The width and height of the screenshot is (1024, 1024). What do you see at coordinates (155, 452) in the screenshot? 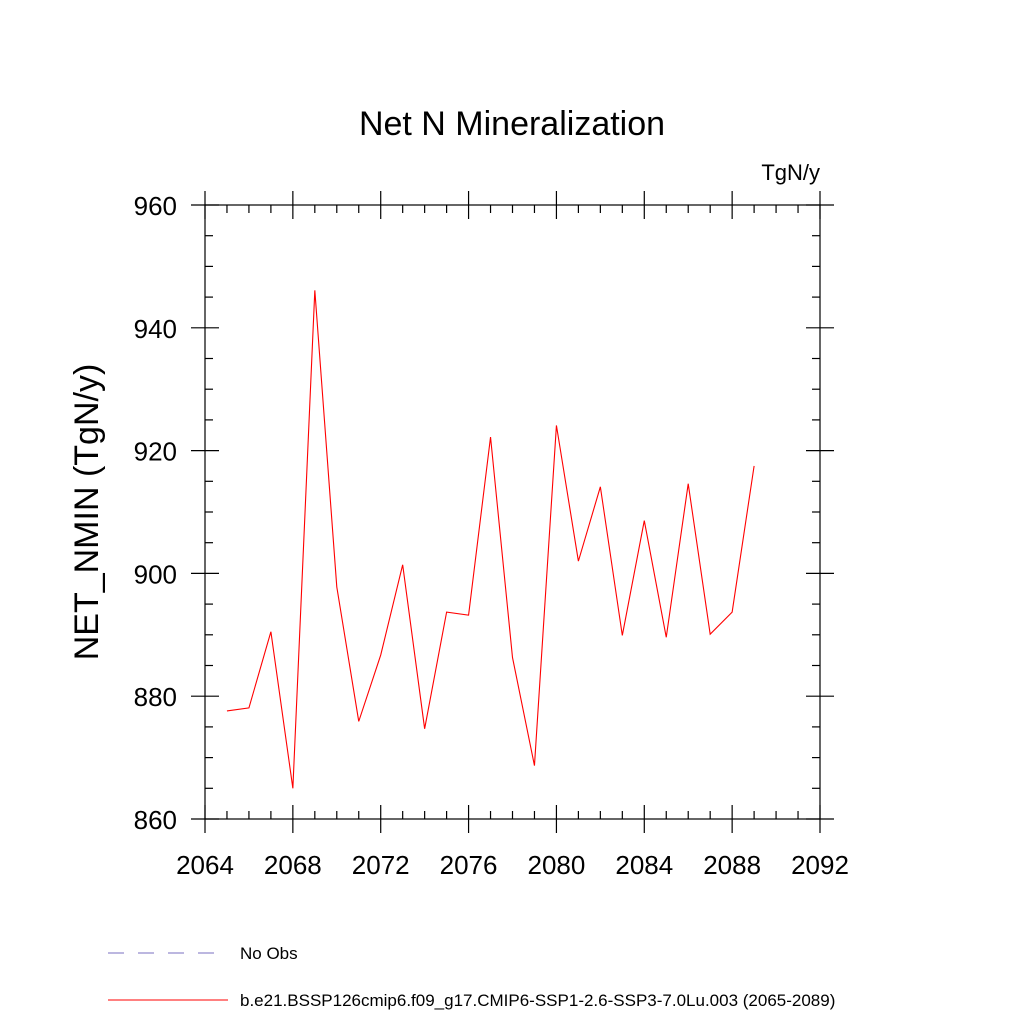
I see `y-tick-label: 920` at bounding box center [155, 452].